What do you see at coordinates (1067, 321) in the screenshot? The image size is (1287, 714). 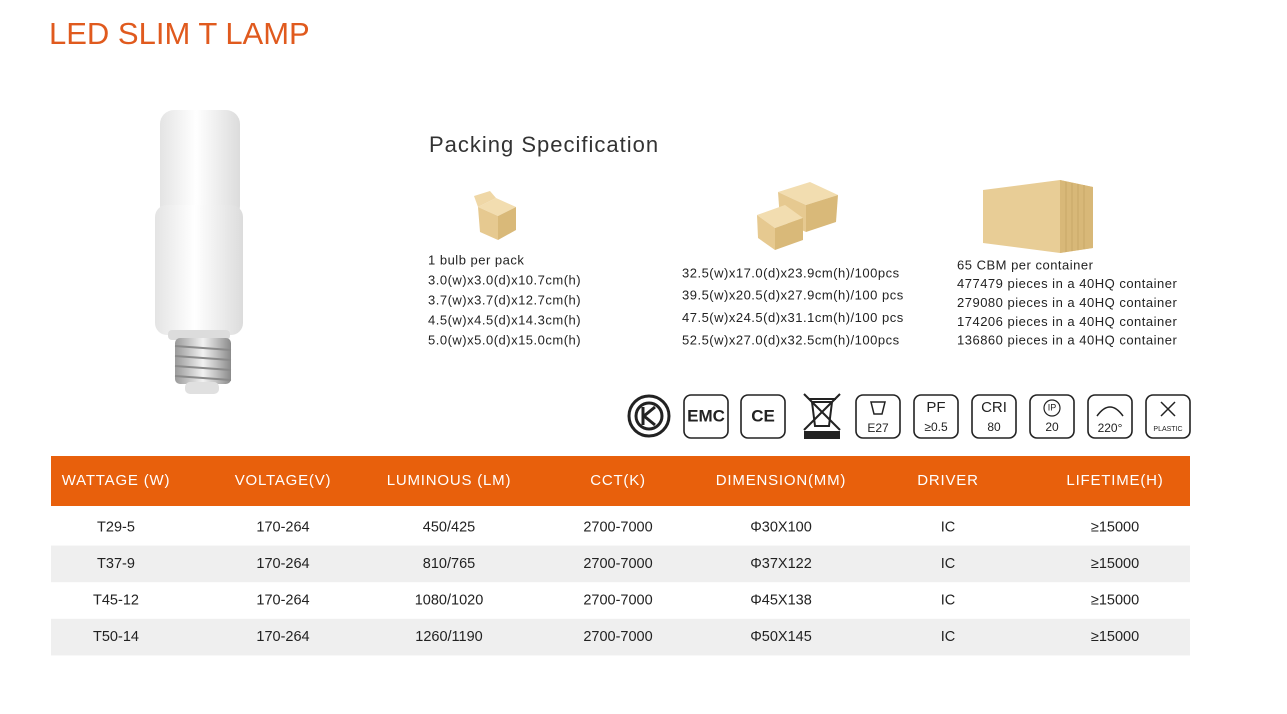 I see `packing-line: 174206 pieces in a 40HQ container` at bounding box center [1067, 321].